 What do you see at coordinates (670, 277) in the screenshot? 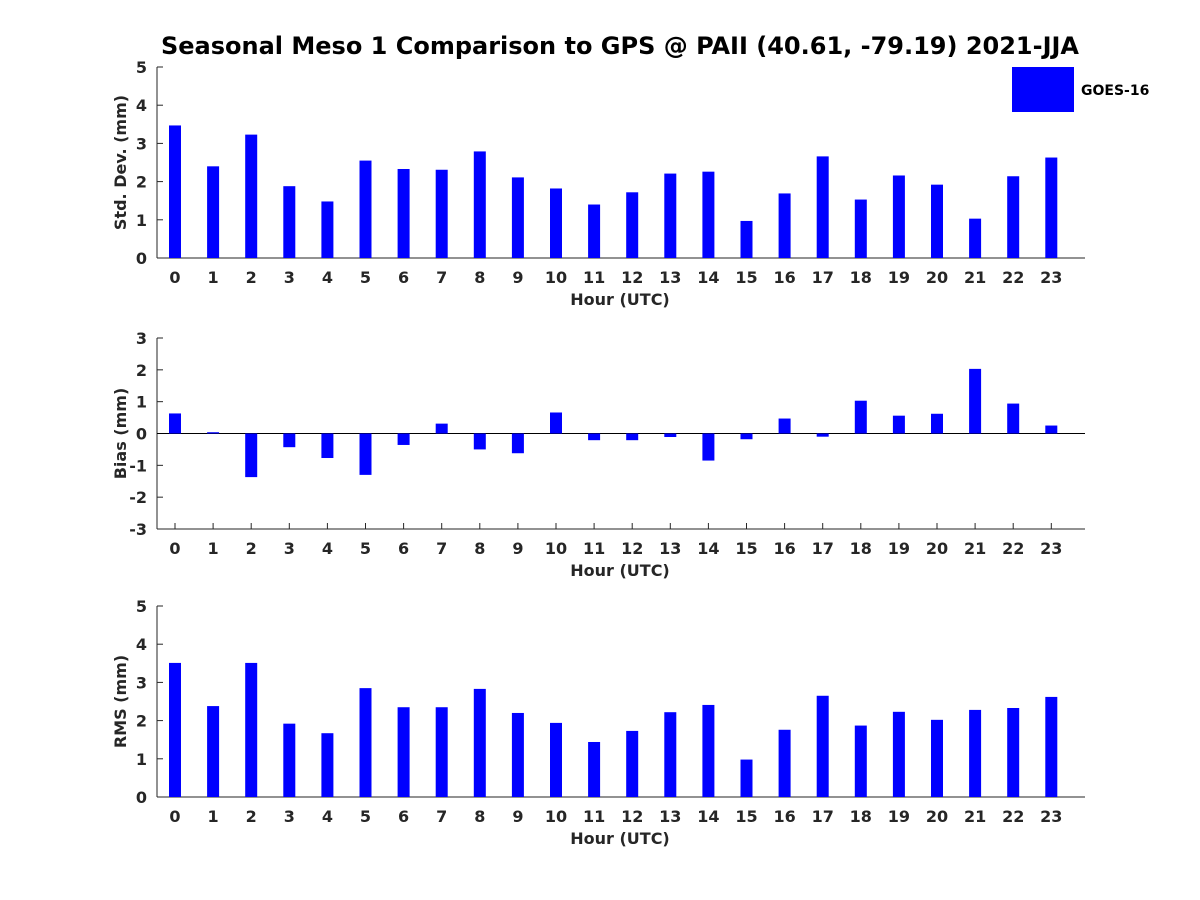
I see `x-tick-label: 13` at bounding box center [670, 277].